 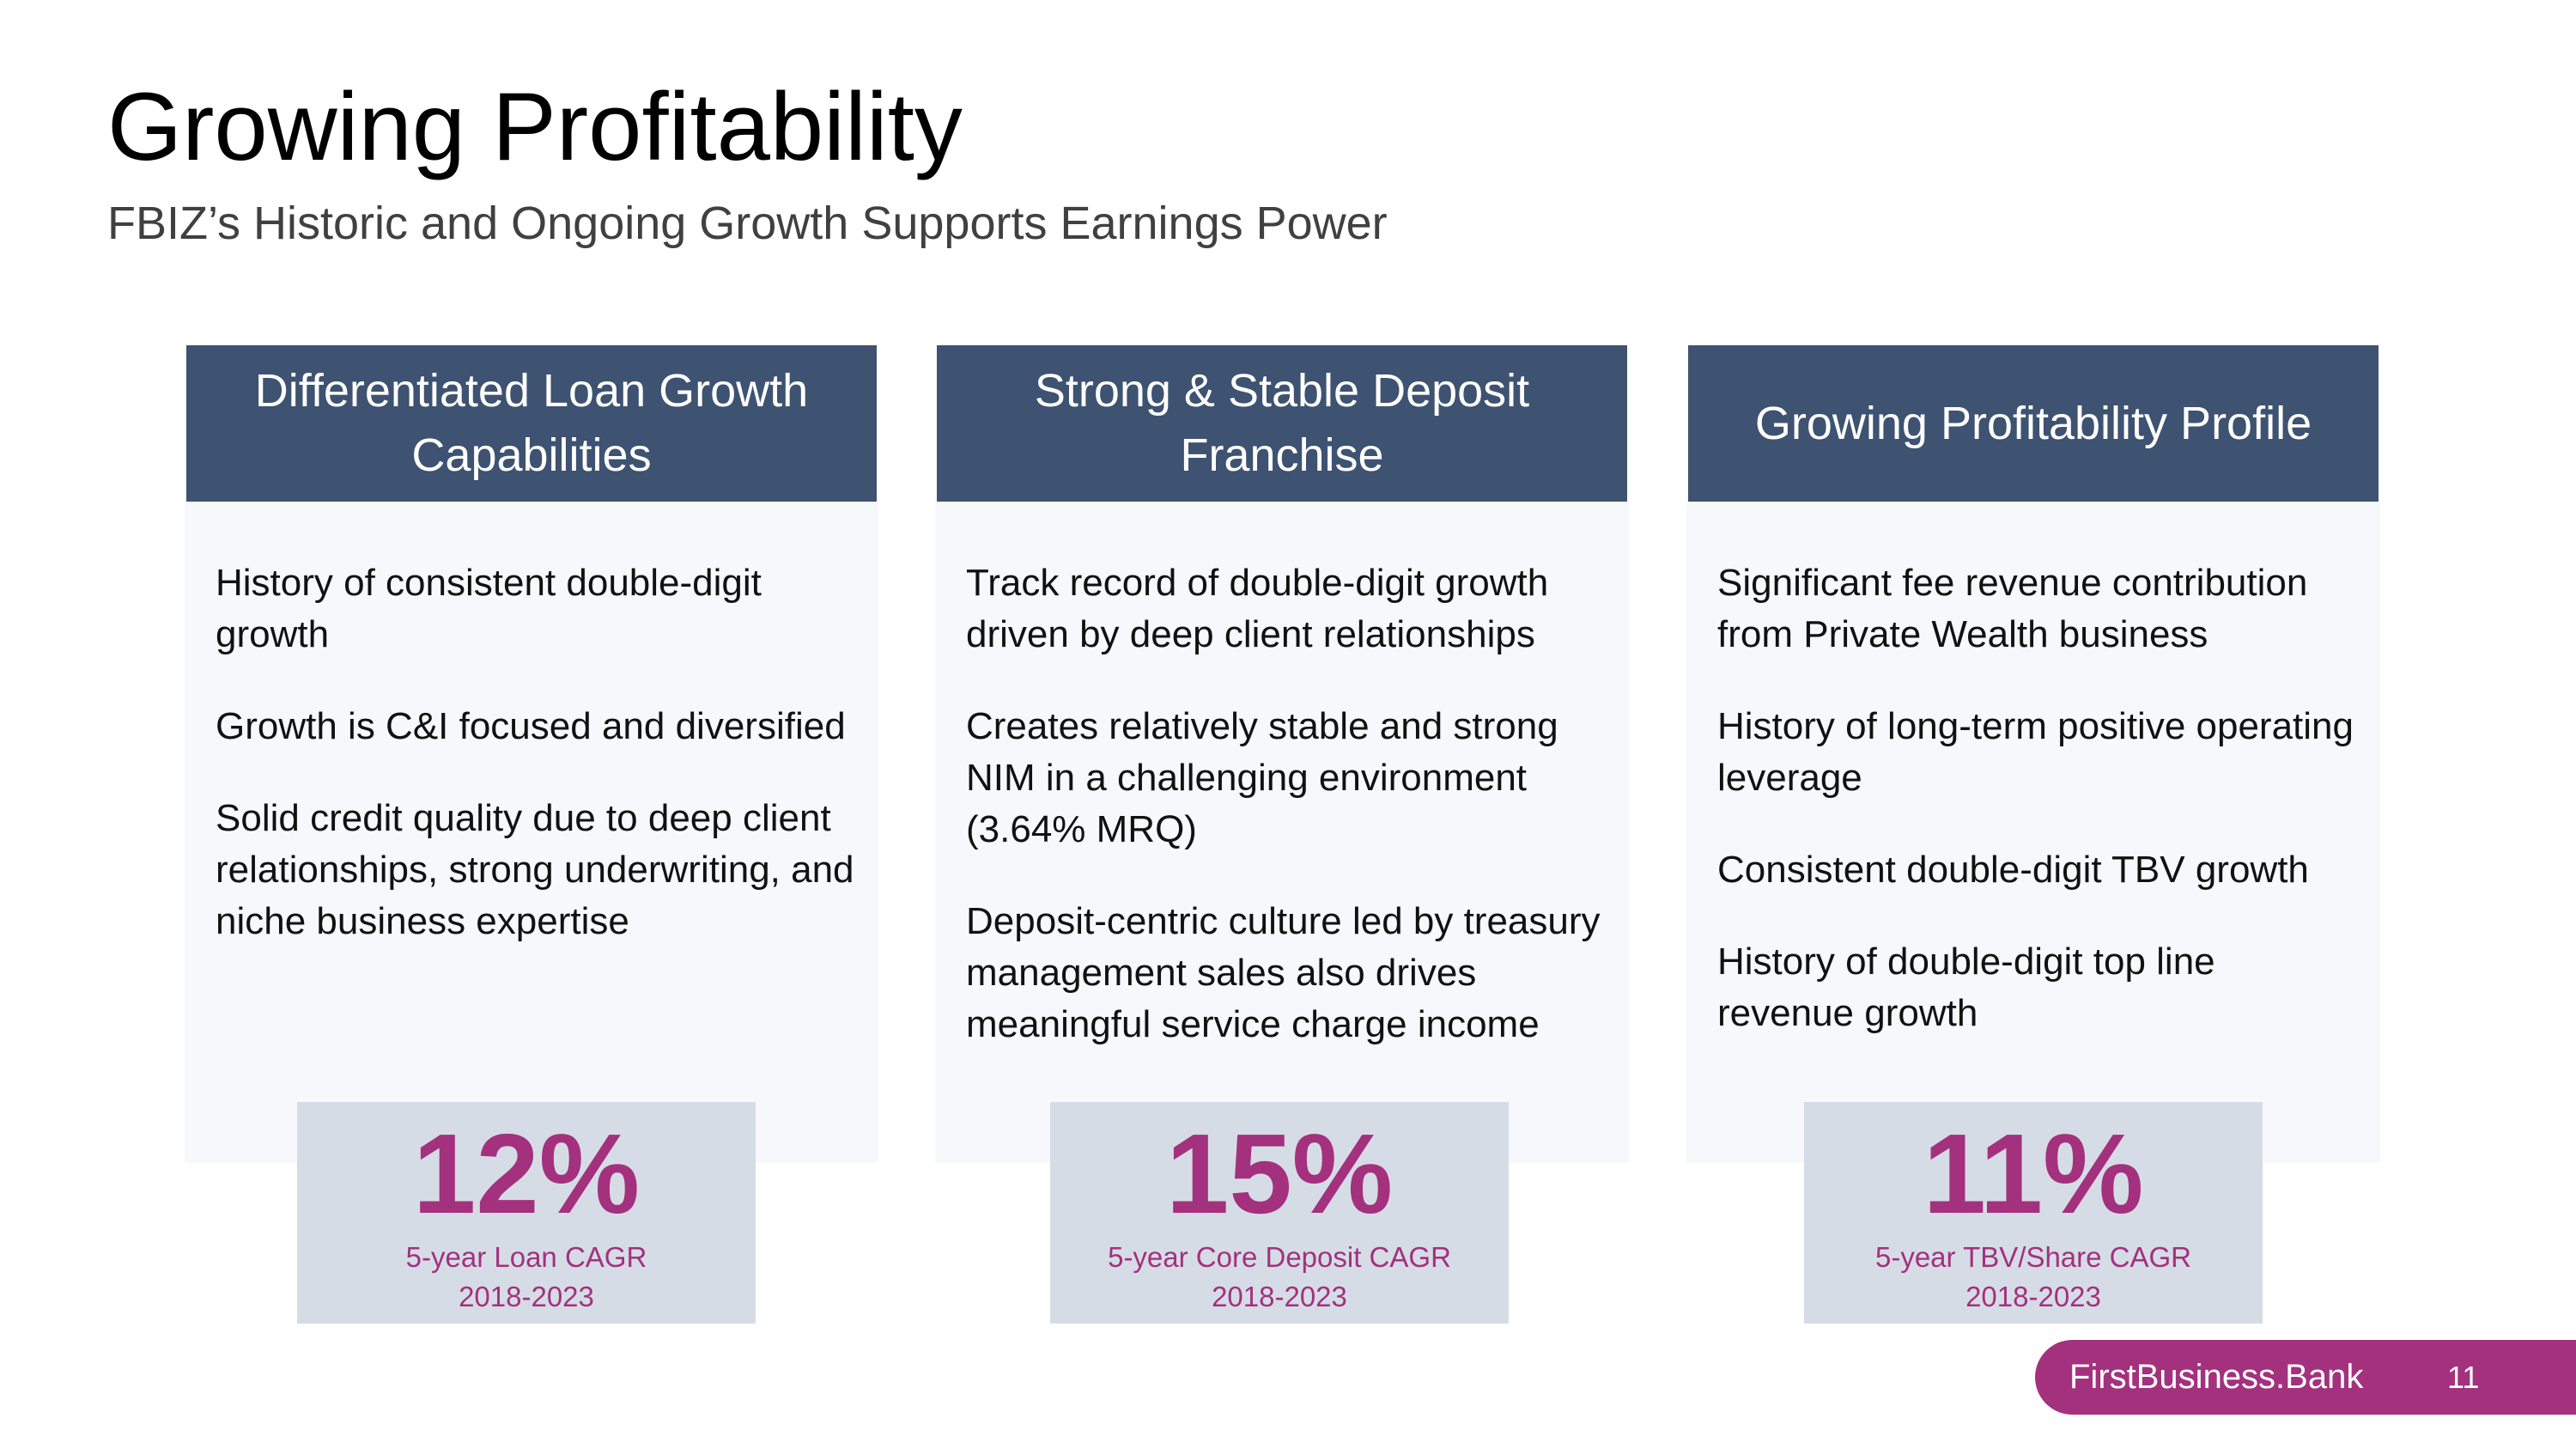 I want to click on column-header-text: Strong & Stable Deposit Franchise, so click(x=1282, y=423).